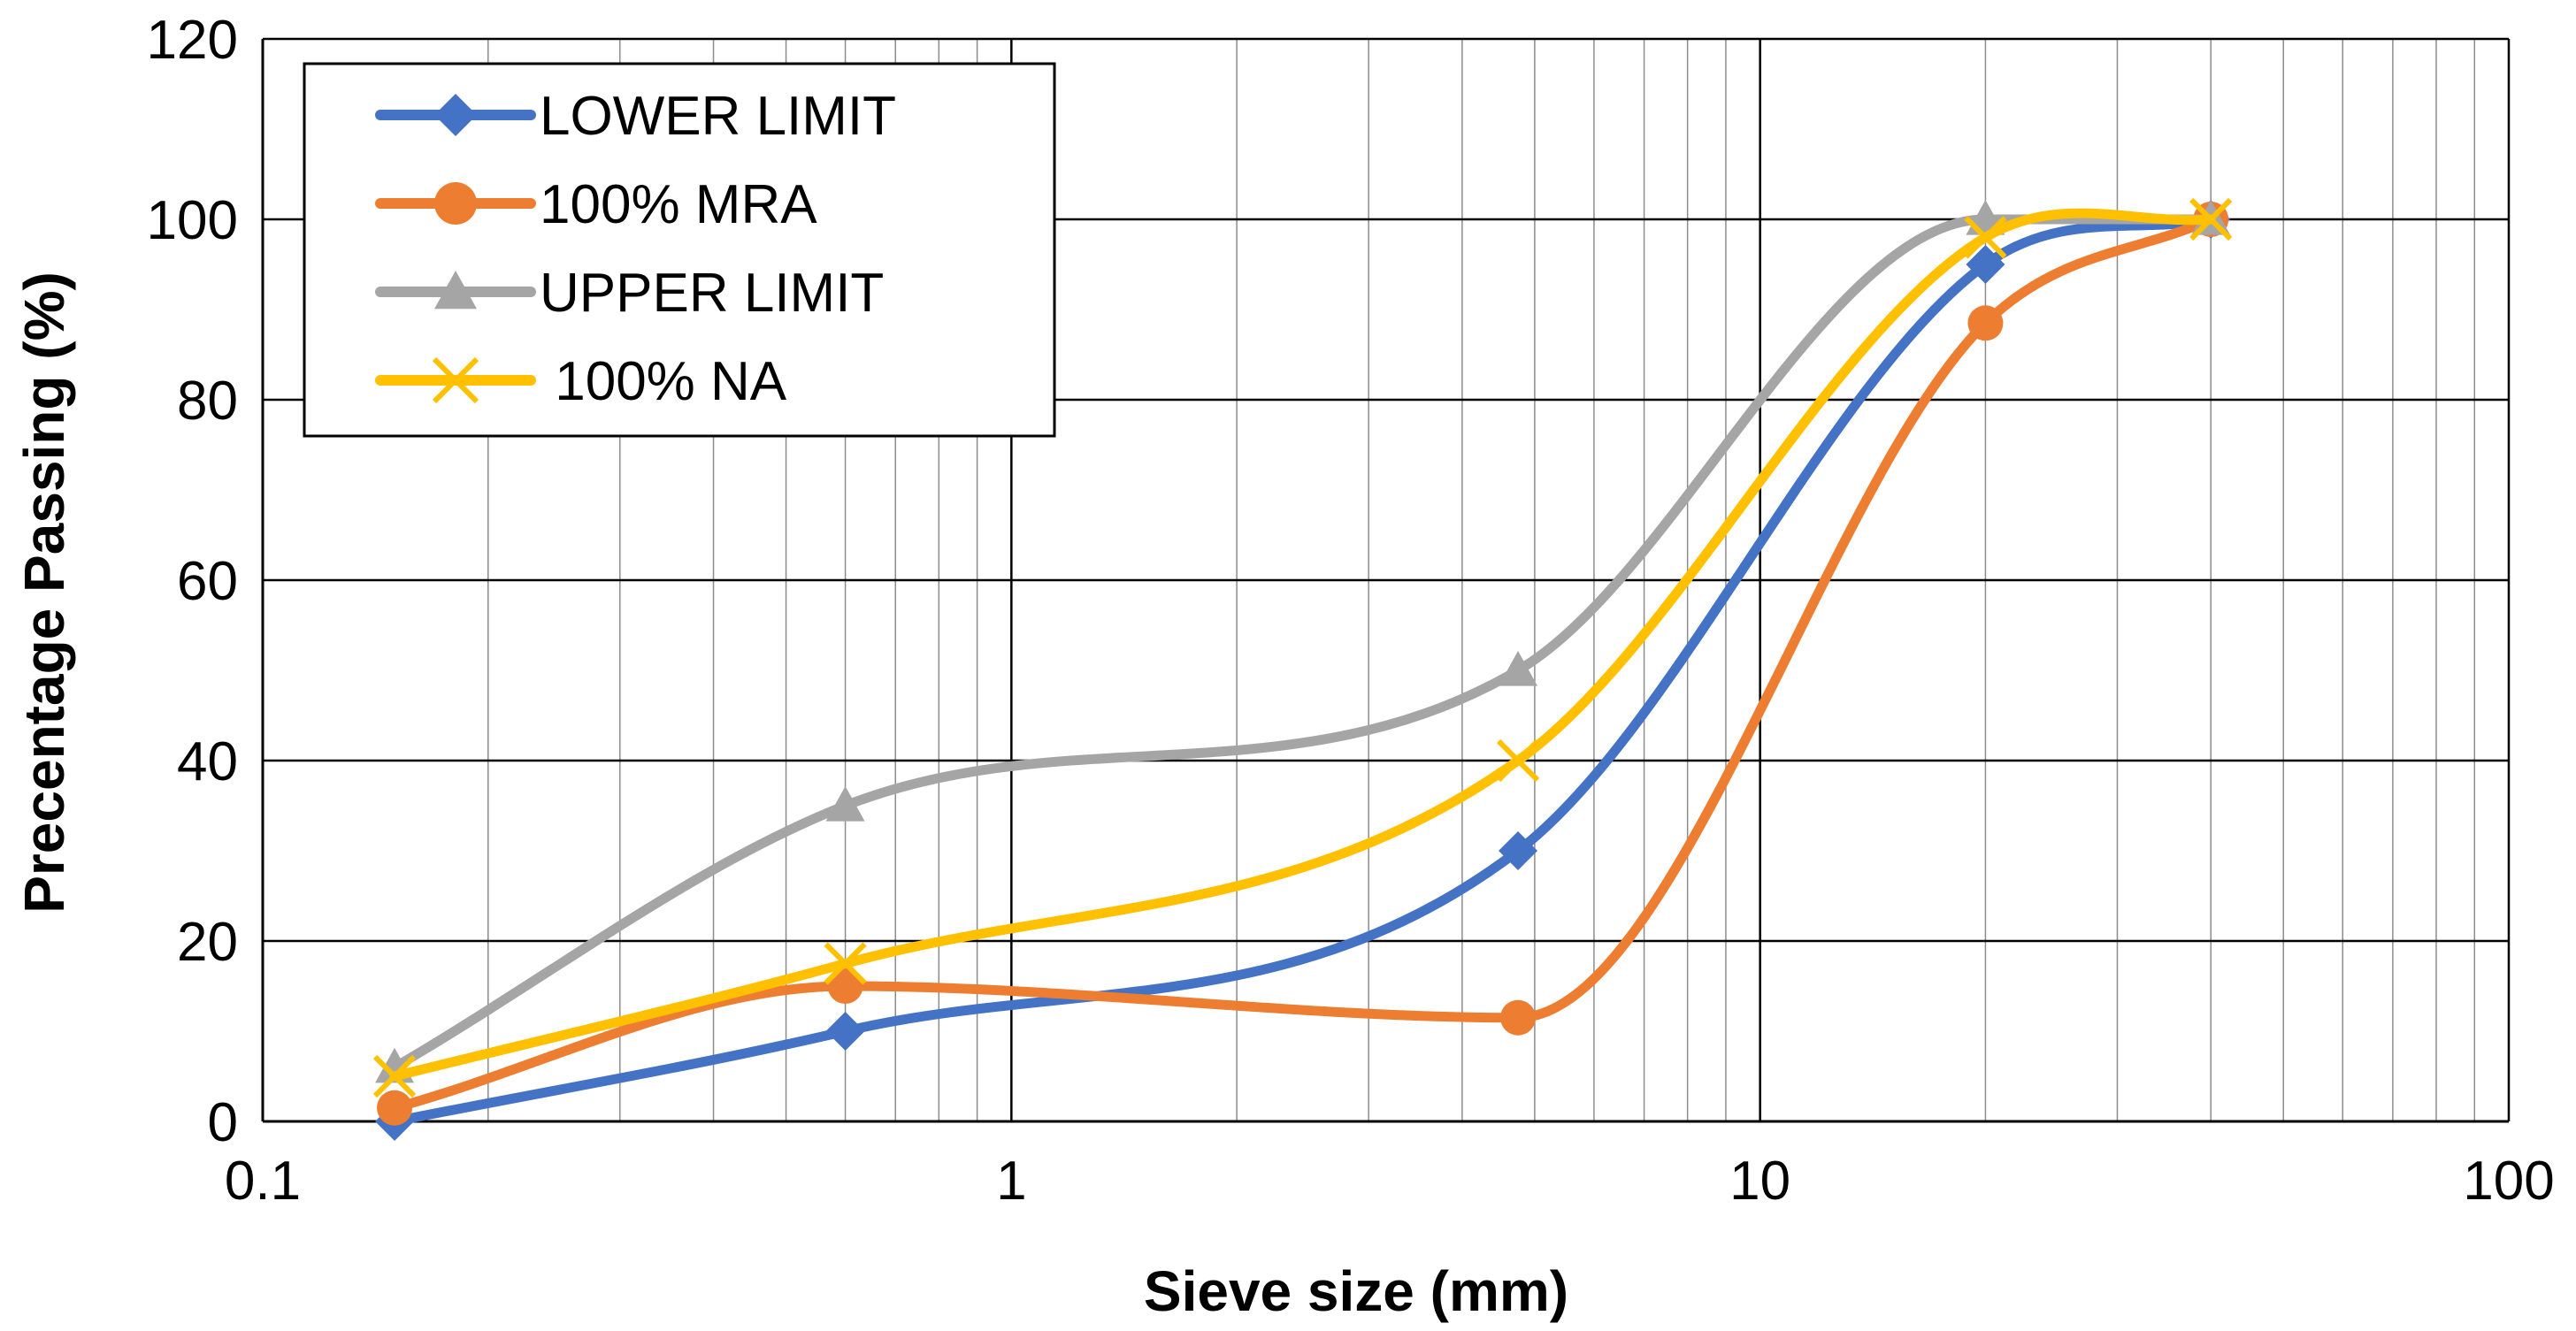  I want to click on legend-item-upper-limit: UPPER LIMIT, so click(629, 293).